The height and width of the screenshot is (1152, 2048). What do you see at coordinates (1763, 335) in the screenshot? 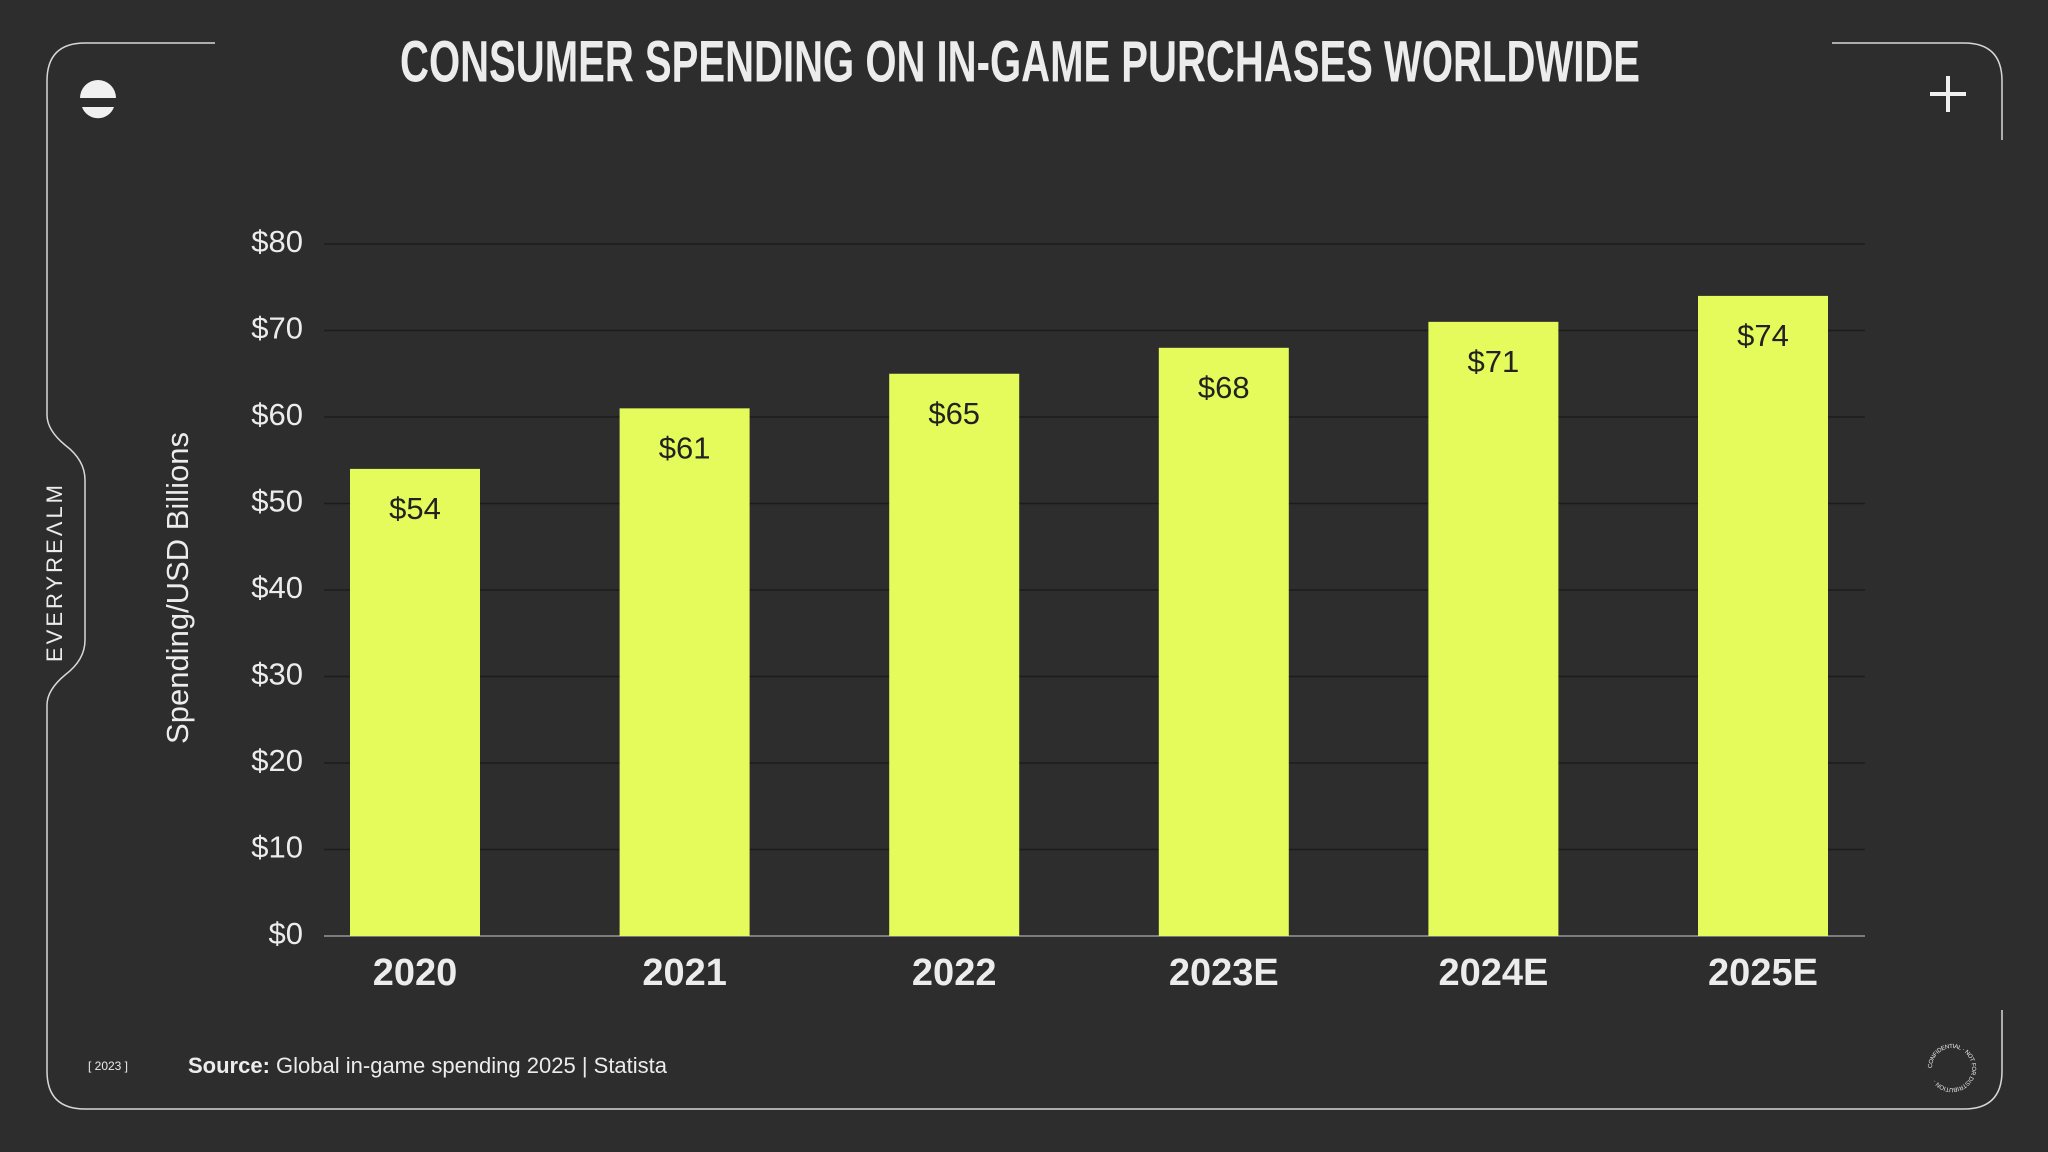
I see `value-label: $74` at bounding box center [1763, 335].